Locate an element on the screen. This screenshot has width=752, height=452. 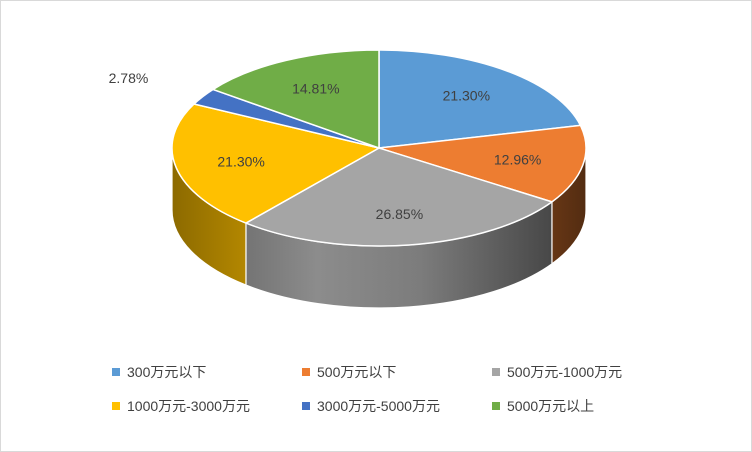
legend-item-3: 500万元-1000万元 is located at coordinates (592, 372).